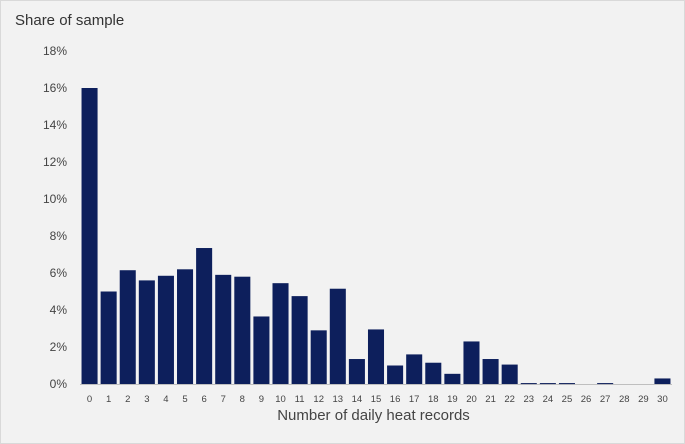  Describe the element at coordinates (55, 88) in the screenshot. I see `y-tick-label: 16%` at that location.